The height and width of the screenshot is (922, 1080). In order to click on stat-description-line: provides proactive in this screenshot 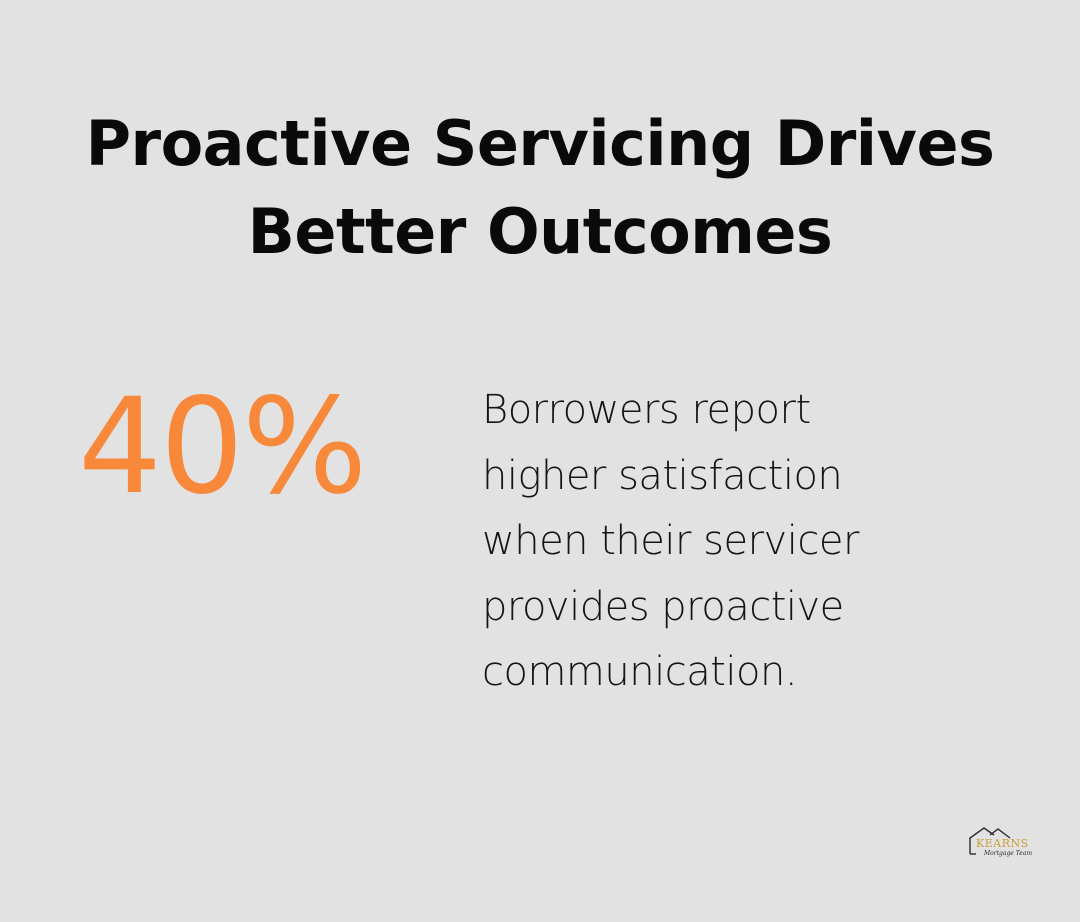, I will do `click(663, 606)`.